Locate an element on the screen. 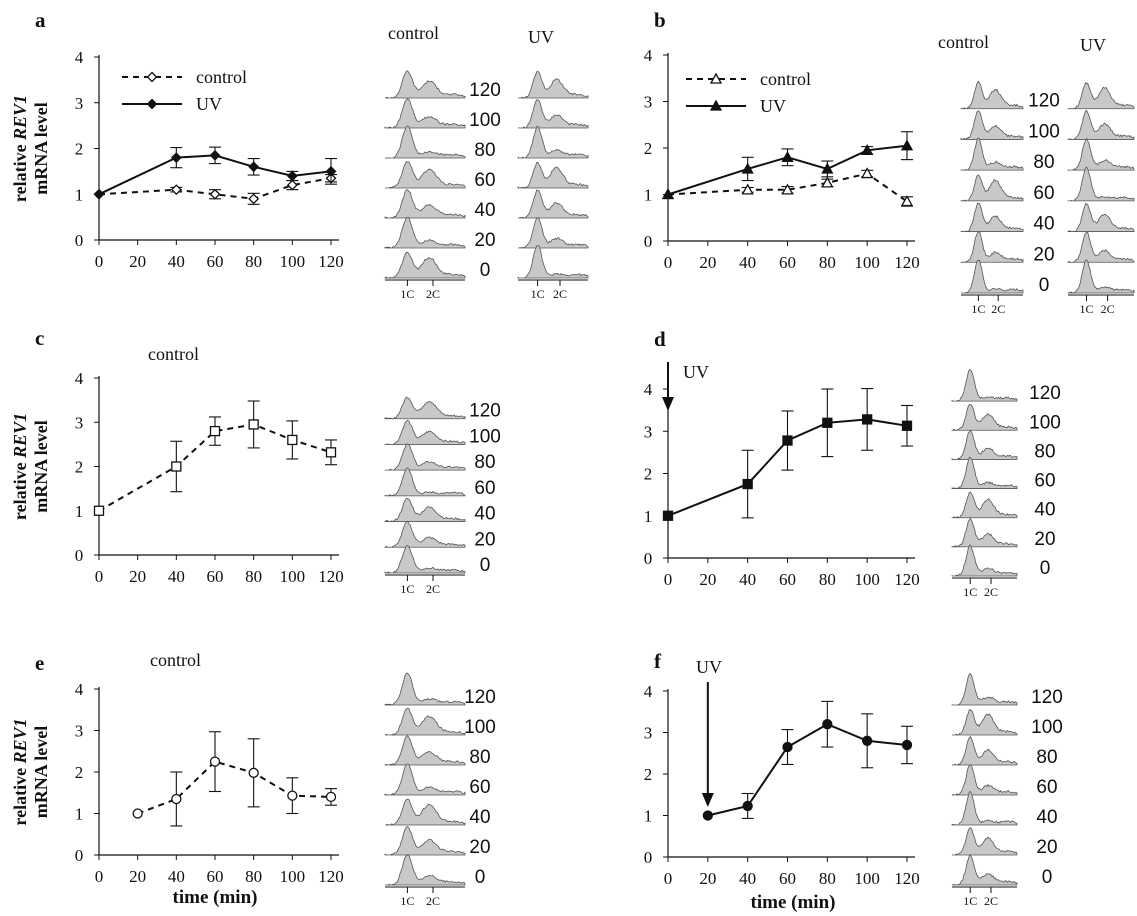  panel-letter-a: a is located at coordinates (40, 20).